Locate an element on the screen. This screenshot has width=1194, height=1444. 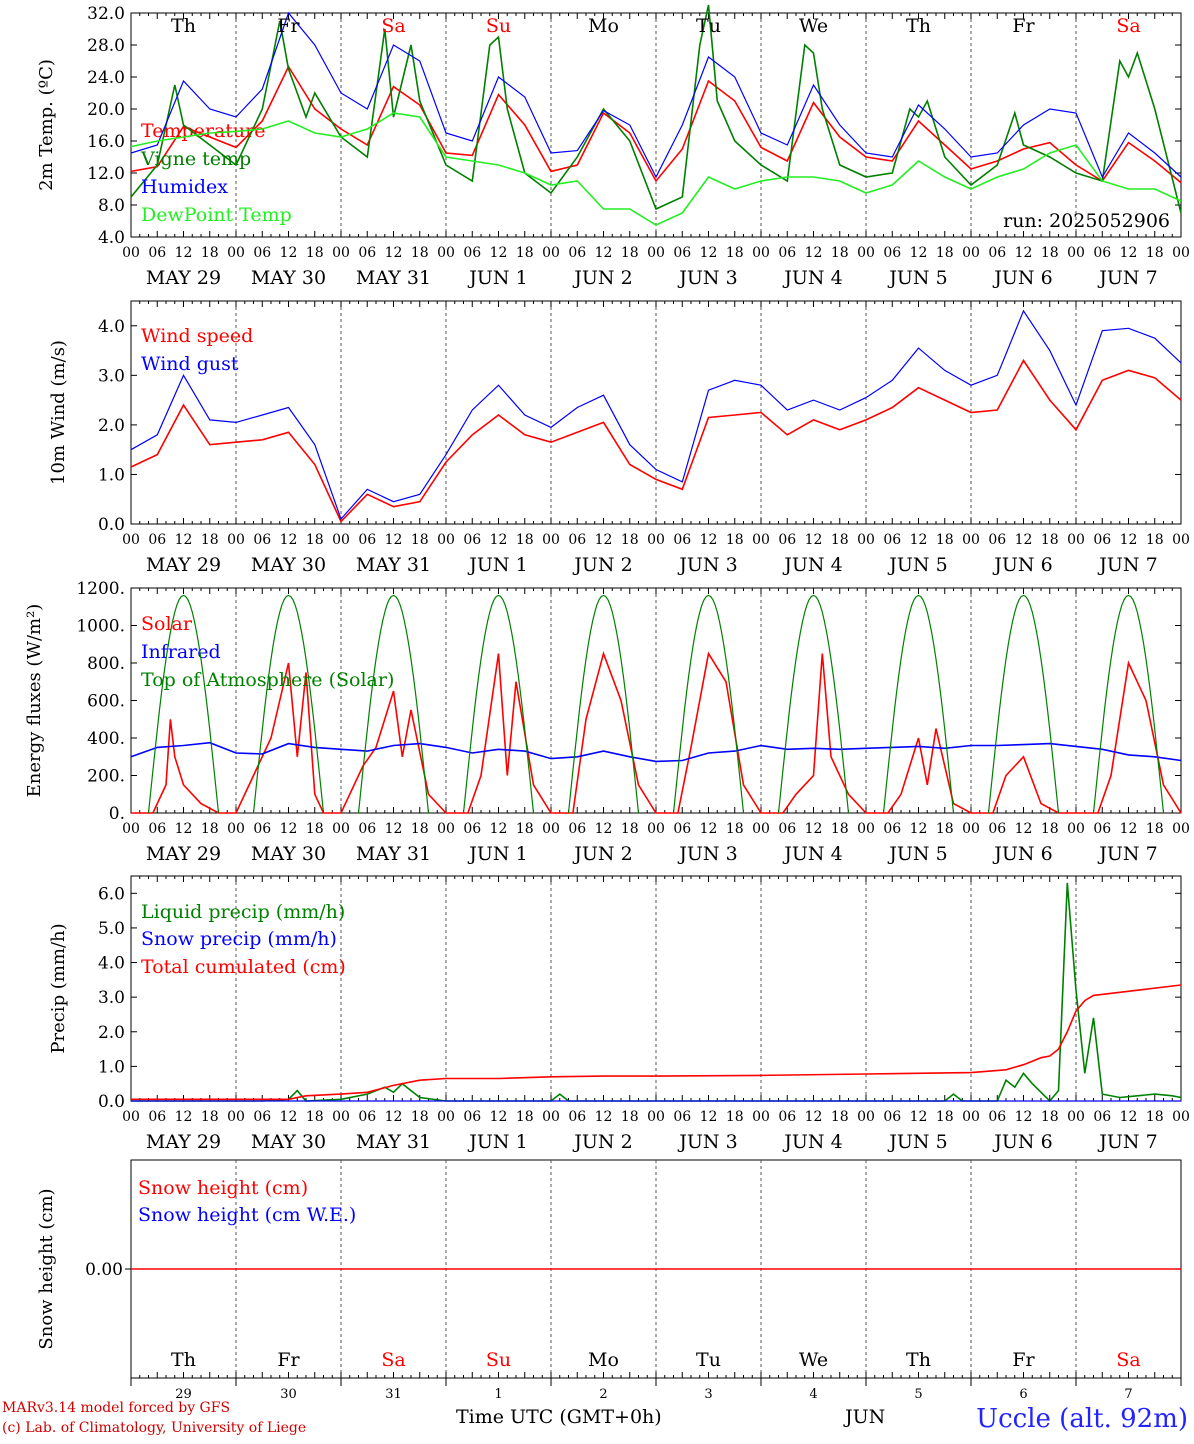
panel4-y-tick-label: 6.0 is located at coordinates (111, 894).